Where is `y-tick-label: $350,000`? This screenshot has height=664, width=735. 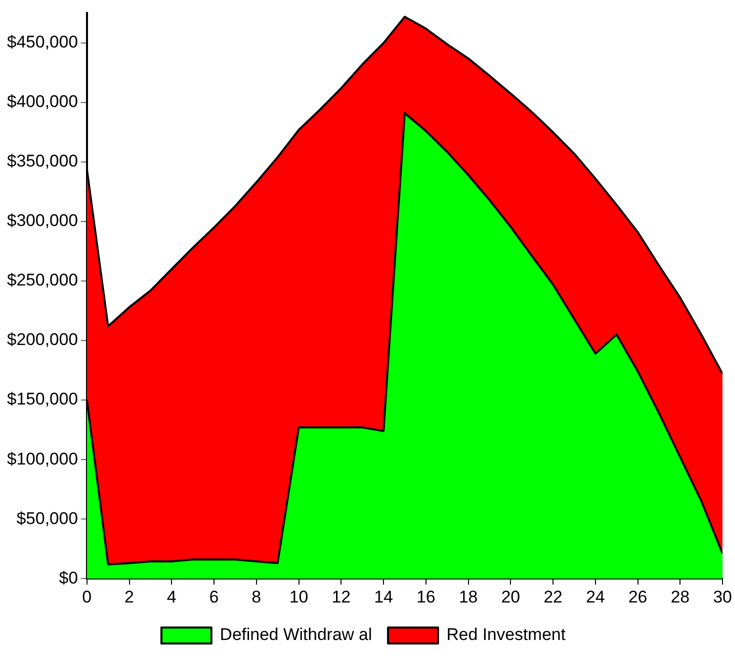 y-tick-label: $350,000 is located at coordinates (42, 161).